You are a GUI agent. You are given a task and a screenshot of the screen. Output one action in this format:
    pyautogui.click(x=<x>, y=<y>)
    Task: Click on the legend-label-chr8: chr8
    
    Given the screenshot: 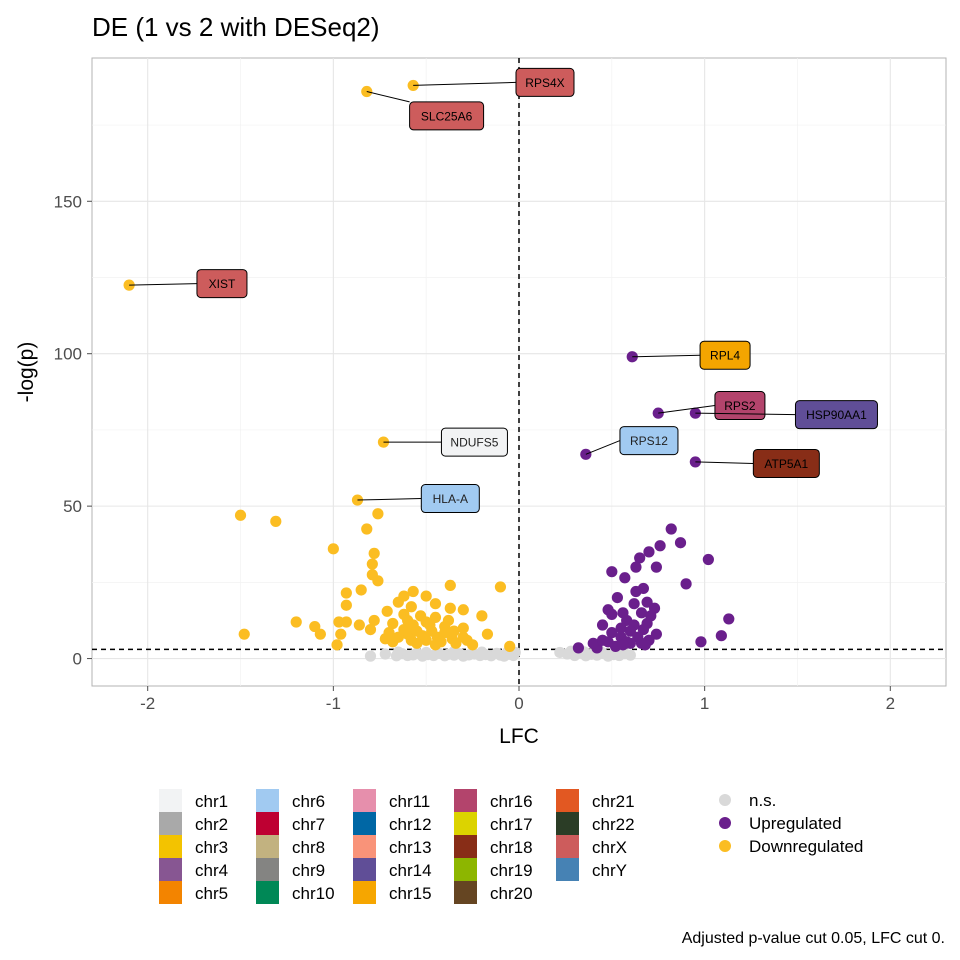 What is the action you would take?
    pyautogui.click(x=308, y=847)
    